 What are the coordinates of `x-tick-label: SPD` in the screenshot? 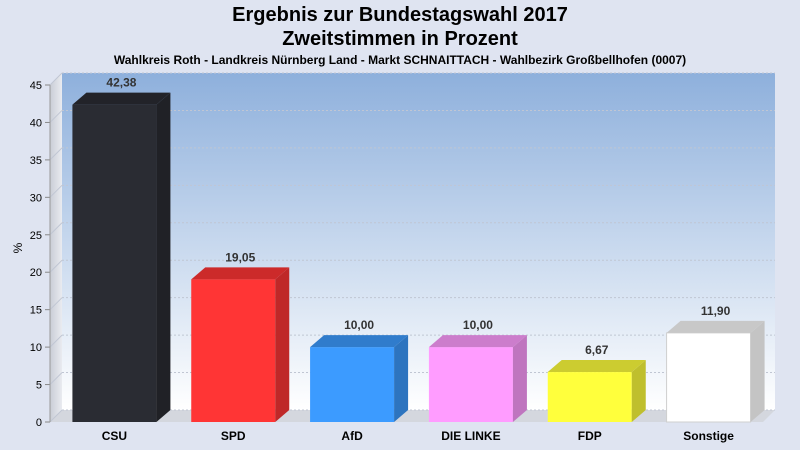 It's located at (233, 436).